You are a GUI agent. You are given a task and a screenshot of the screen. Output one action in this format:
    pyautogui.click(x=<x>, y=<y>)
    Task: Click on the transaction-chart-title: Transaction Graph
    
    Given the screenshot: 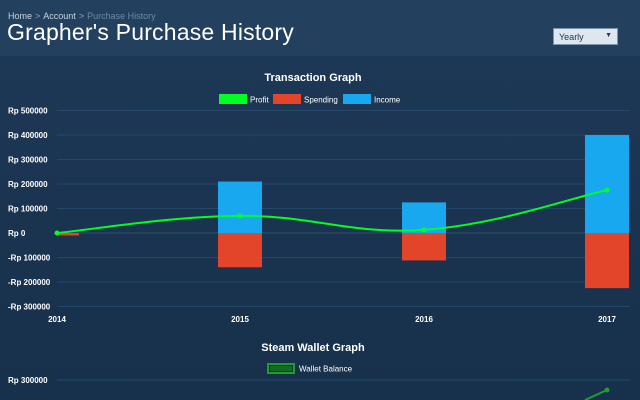 What is the action you would take?
    pyautogui.click(x=312, y=78)
    